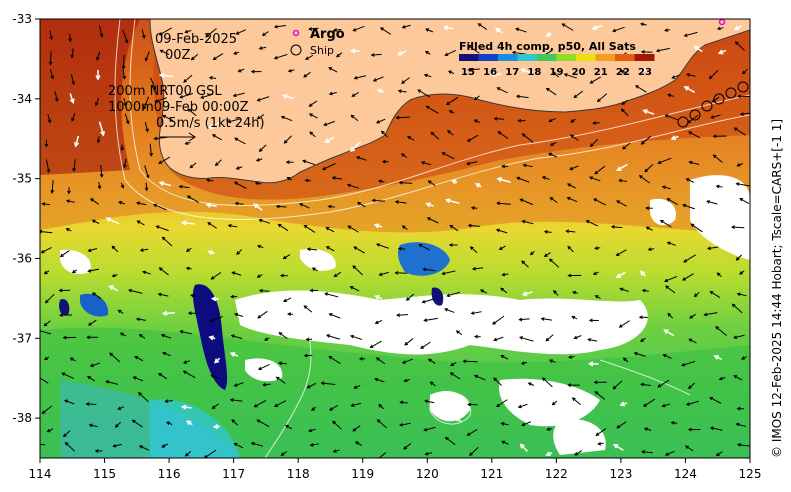 The image size is (791, 492). What do you see at coordinates (395, 469) in the screenshot?
I see `x-axis: 114 115 116 117 118 119 120 121 122 123 124 125` at bounding box center [395, 469].